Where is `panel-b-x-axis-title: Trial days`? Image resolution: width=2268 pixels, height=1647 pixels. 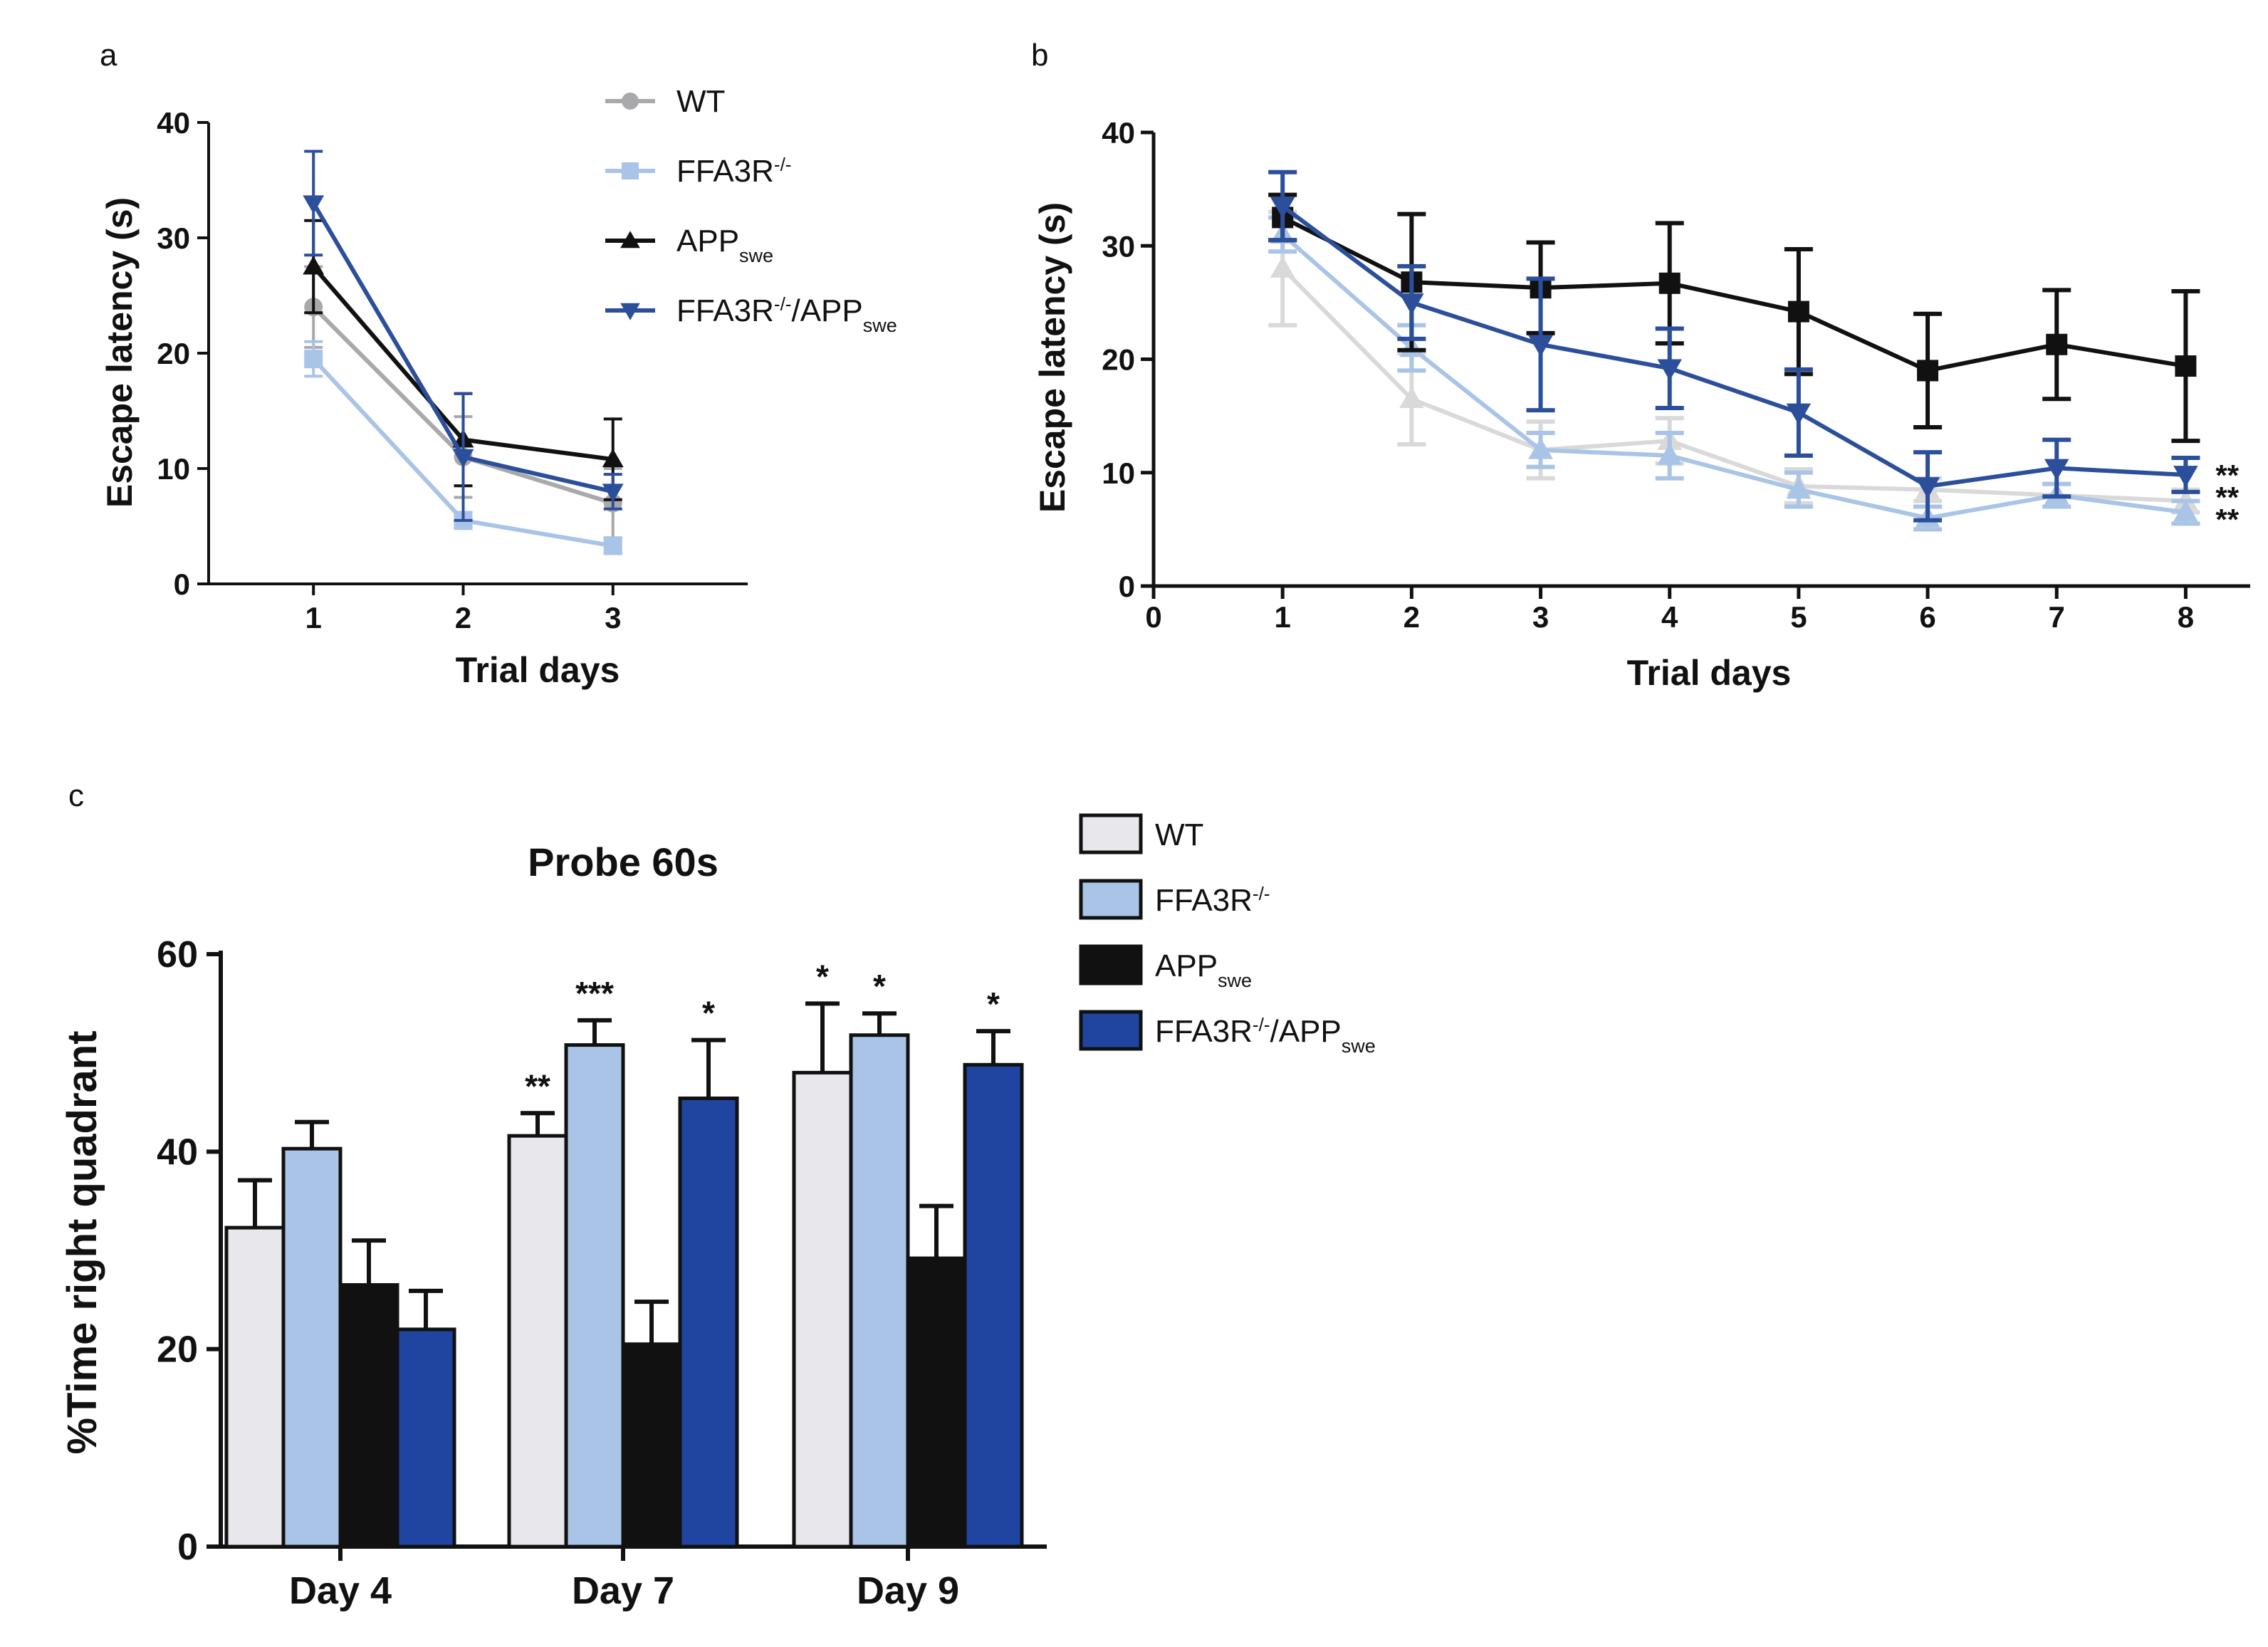
panel-b-x-axis-title: Trial days is located at coordinates (1710, 673).